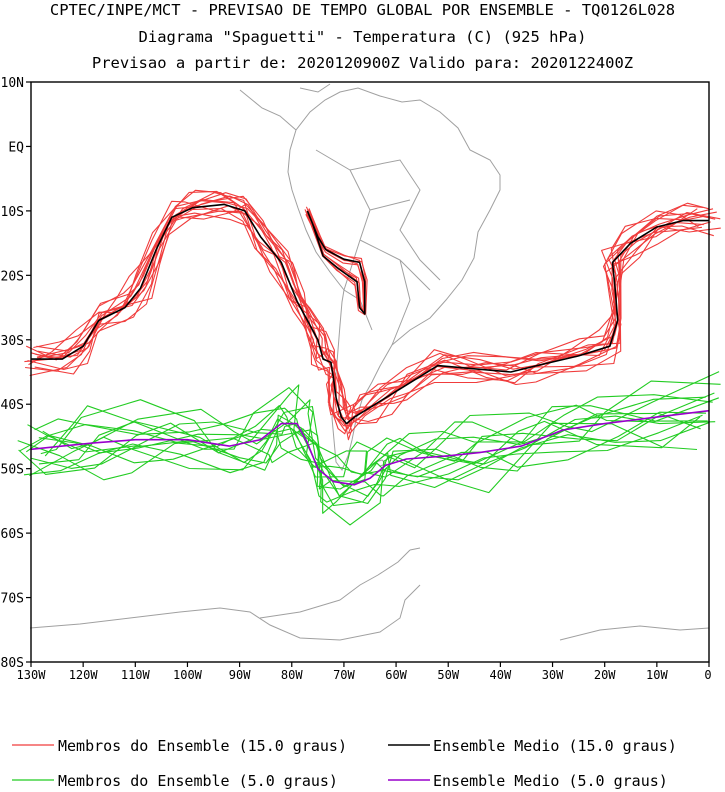 The image size is (725, 792). Describe the element at coordinates (84, 675) in the screenshot. I see `lon-label: 120W` at that location.